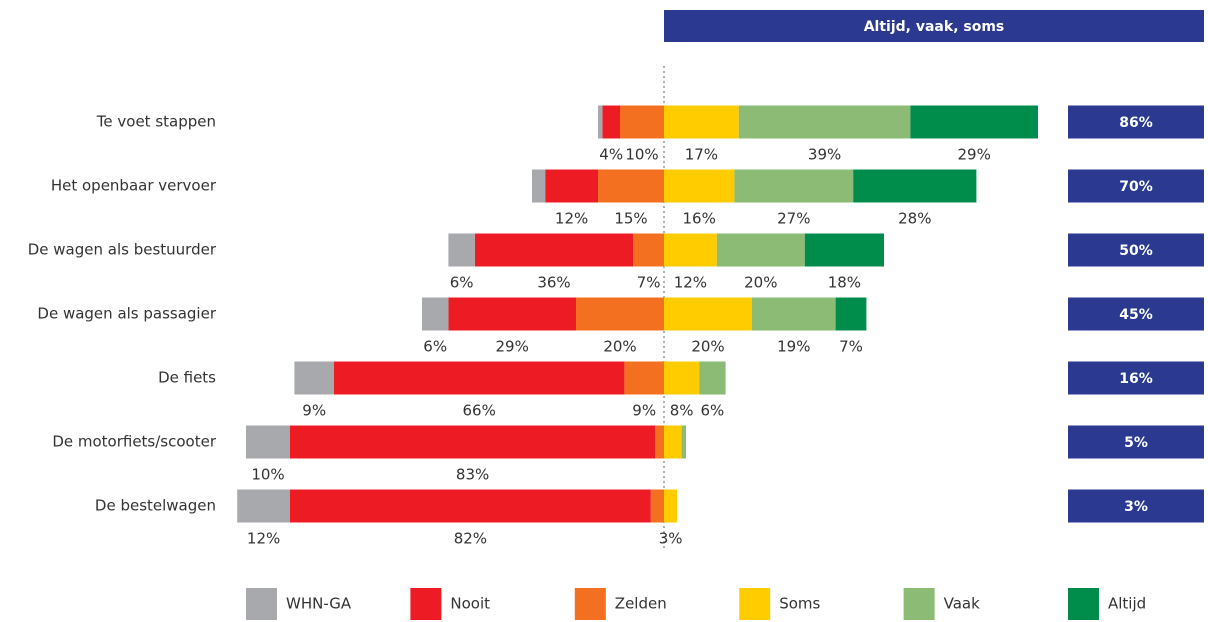 This screenshot has height=622, width=1208. Describe the element at coordinates (682, 411) in the screenshot. I see `value-label: 8%` at that location.